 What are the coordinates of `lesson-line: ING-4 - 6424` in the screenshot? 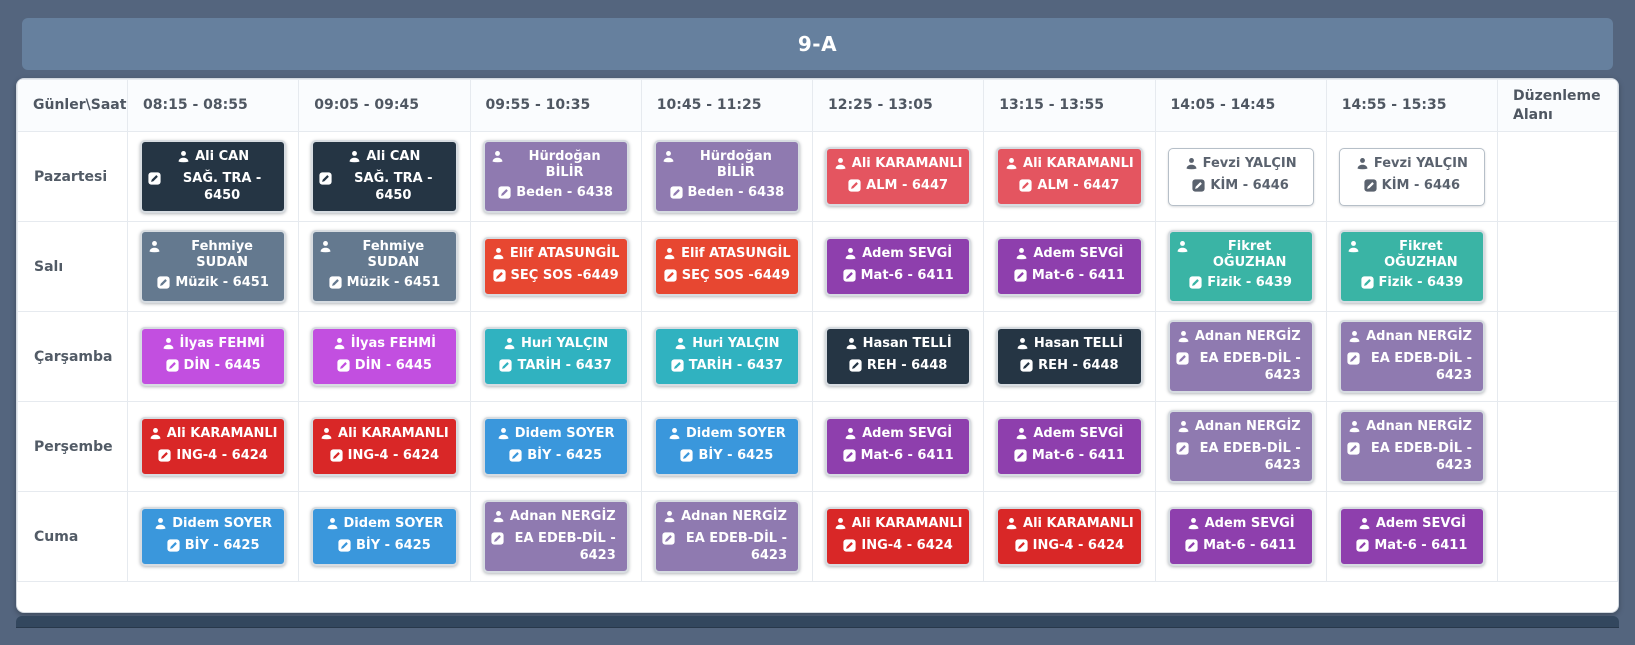 It's located at (384, 457).